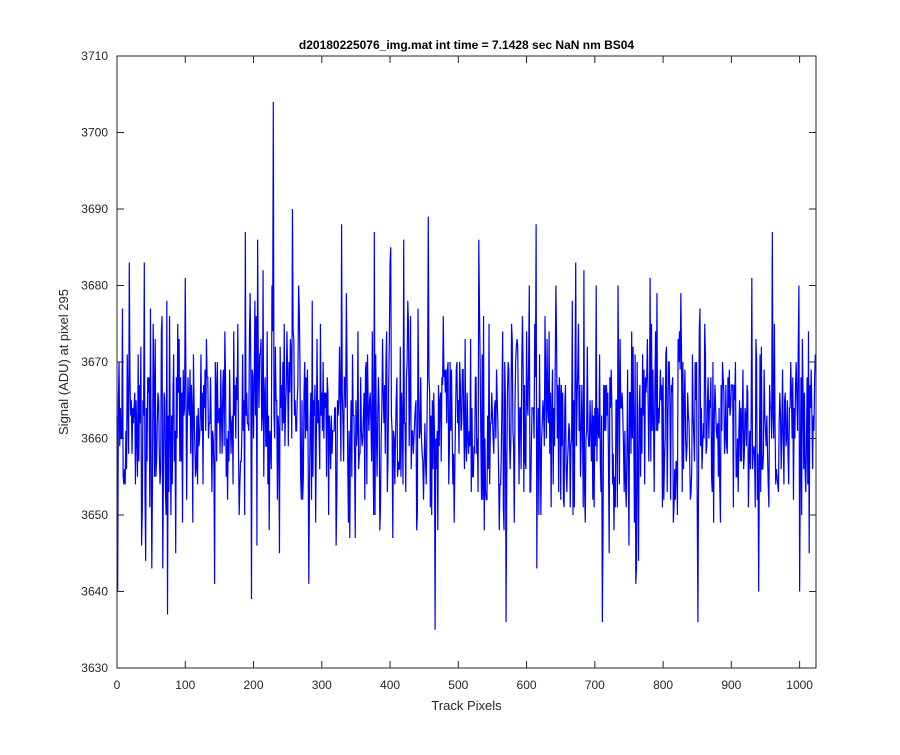 This screenshot has width=900, height=755. Describe the element at coordinates (458, 685) in the screenshot. I see `x-tick-label: 500` at that location.